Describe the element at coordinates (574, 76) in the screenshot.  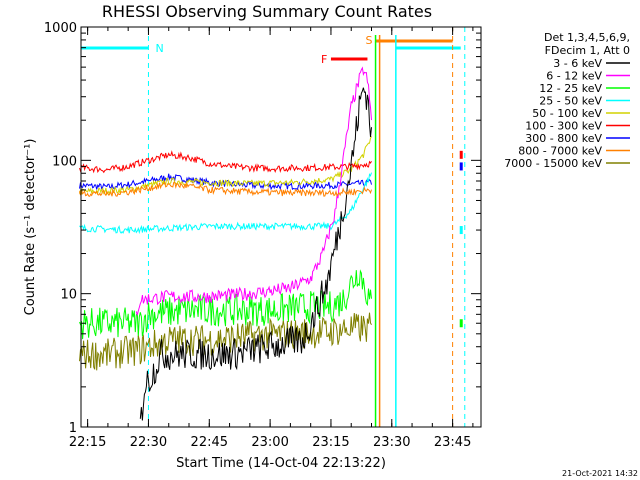
I see `legend-entry-label: 6 - 12 keV` at that location.